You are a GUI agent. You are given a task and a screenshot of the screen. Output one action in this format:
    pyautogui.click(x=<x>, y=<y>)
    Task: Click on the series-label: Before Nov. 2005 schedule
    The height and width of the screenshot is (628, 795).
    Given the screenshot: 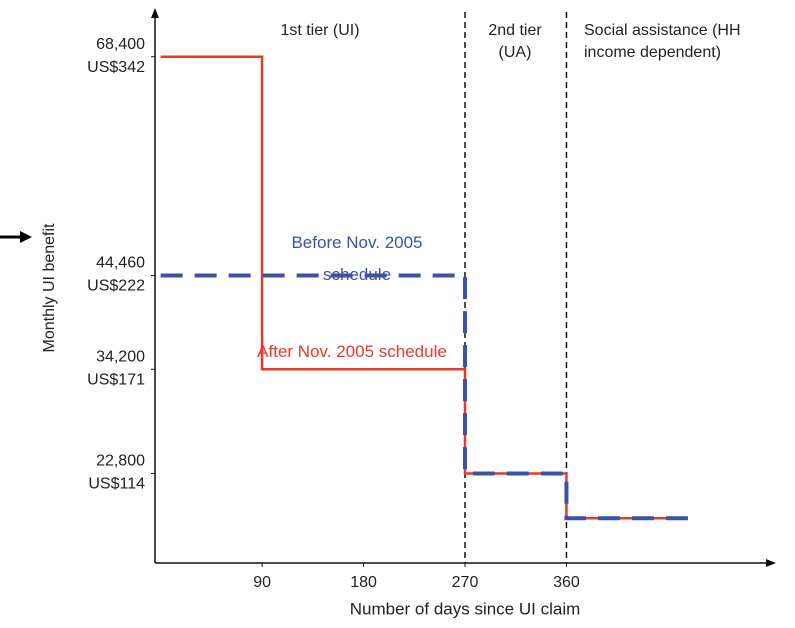 What is the action you would take?
    pyautogui.click(x=357, y=258)
    